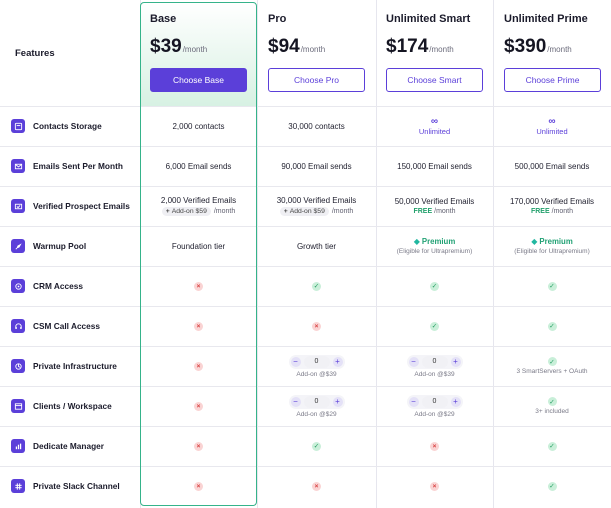  I want to click on value-cell: 150,000 Email sends, so click(434, 166).